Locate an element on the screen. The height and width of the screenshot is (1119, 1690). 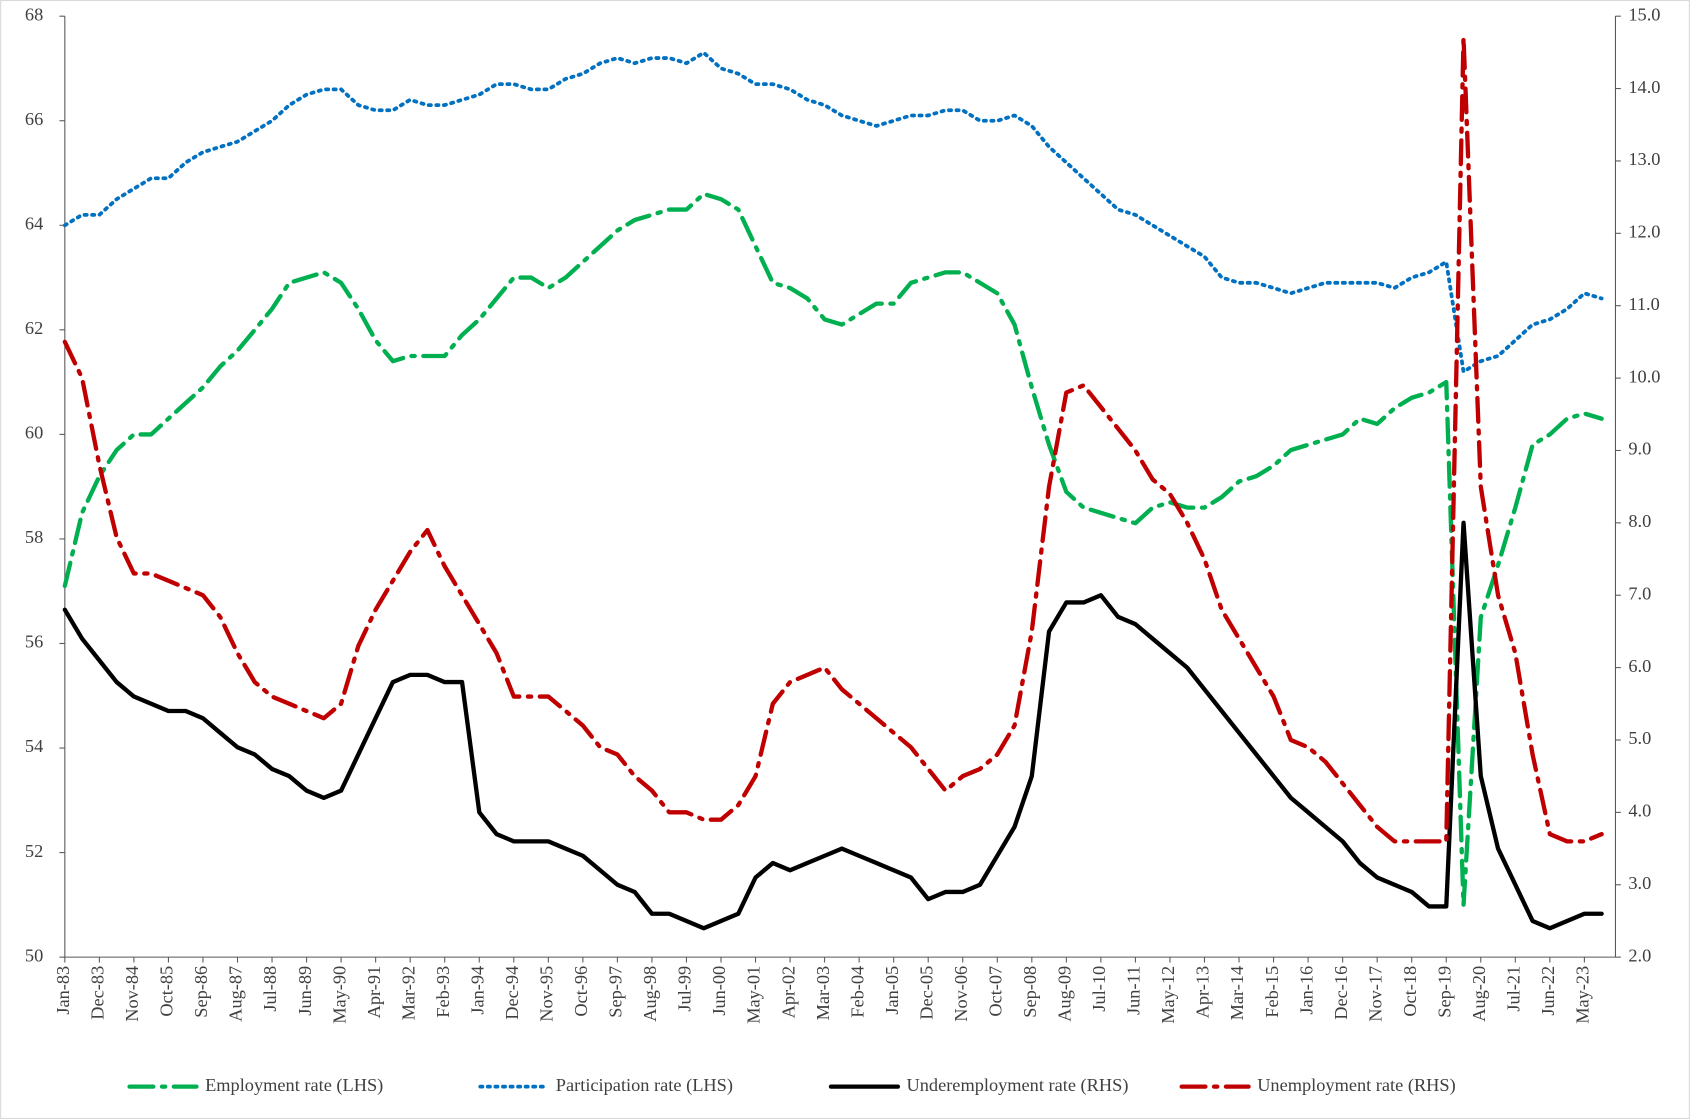
x-tick-label: Dec-16 is located at coordinates (1341, 993).